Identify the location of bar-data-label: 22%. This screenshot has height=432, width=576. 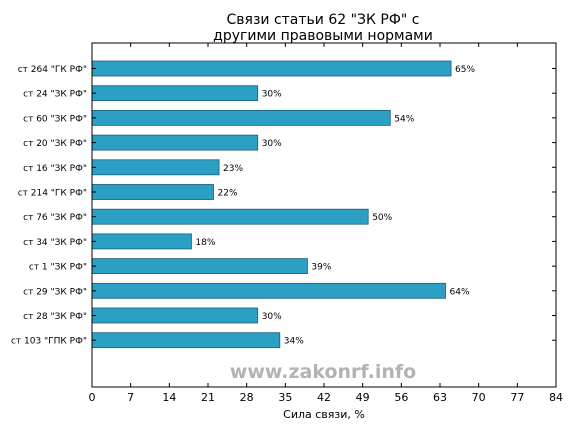
(228, 194).